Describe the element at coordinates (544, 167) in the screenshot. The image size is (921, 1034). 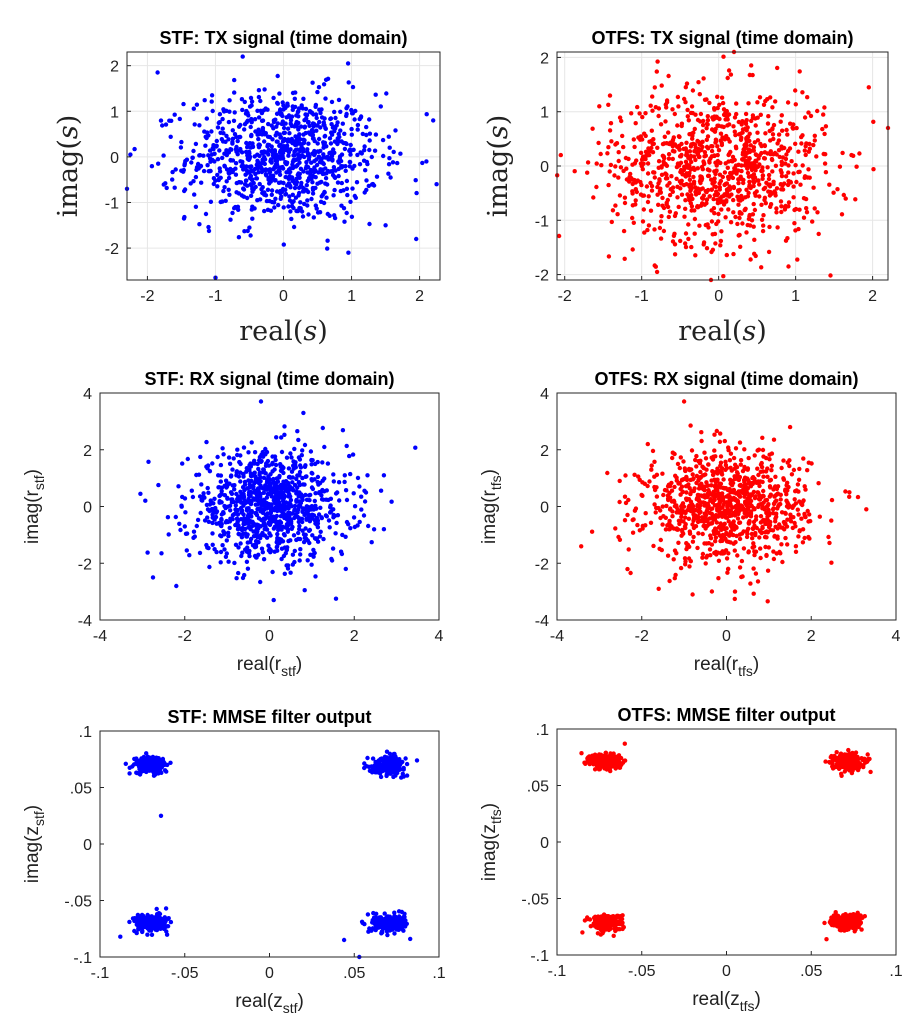
I see `y-tick-label: 0` at that location.